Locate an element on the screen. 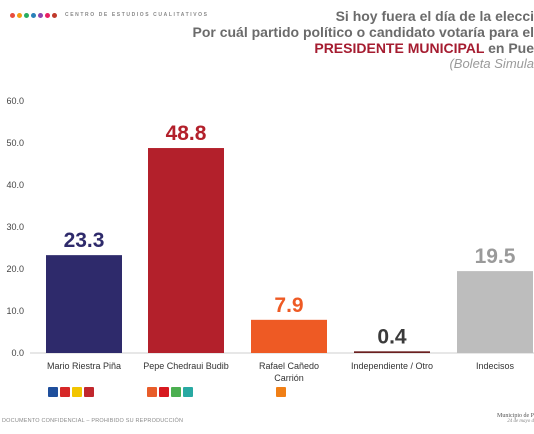  y-tick-label: 40.0 is located at coordinates (15, 185).